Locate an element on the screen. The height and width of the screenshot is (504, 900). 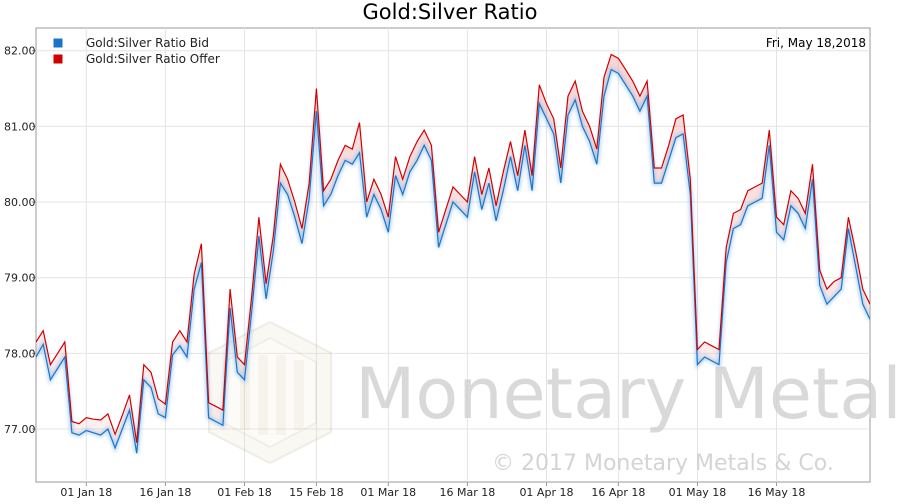
legend-item-bid: Gold:Silver Ratio Bid is located at coordinates (130, 43).